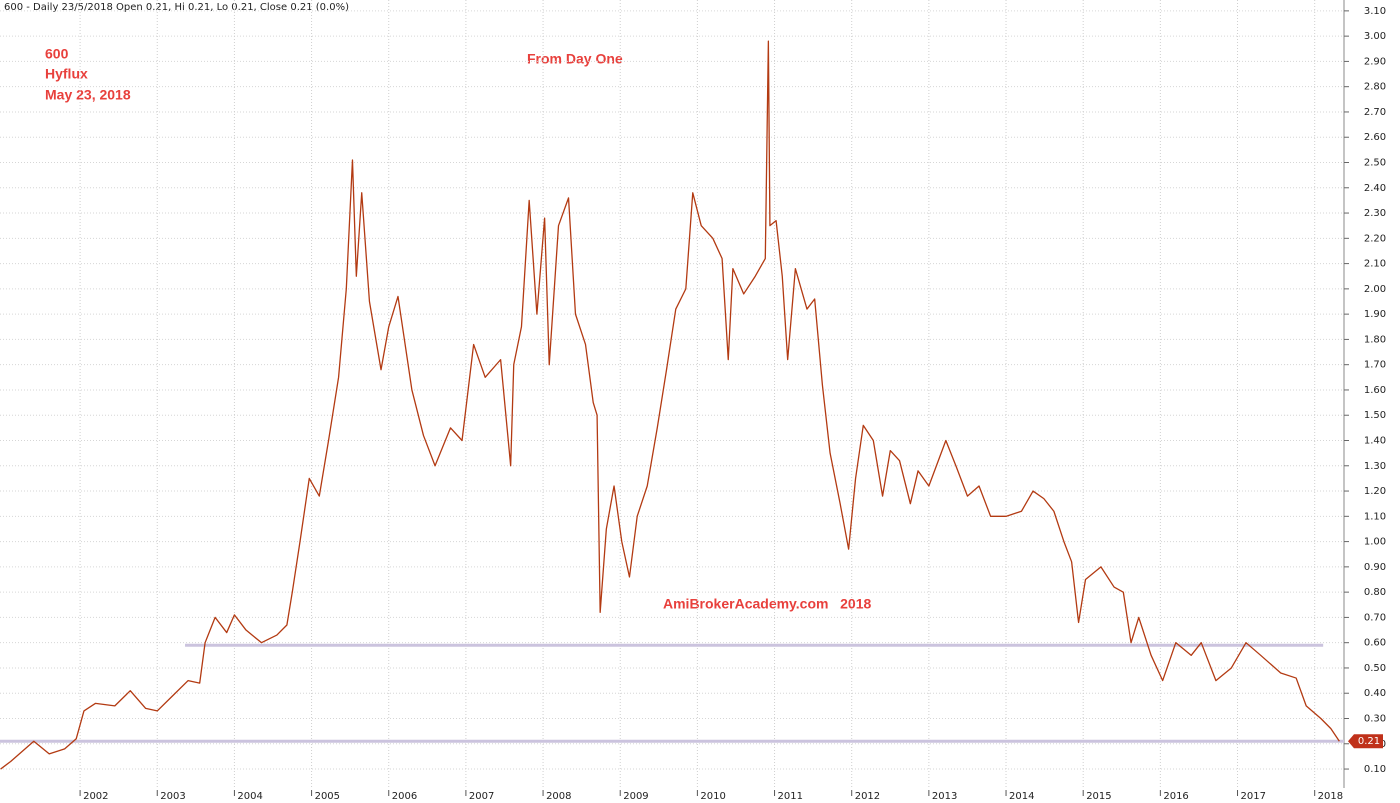 Image resolution: width=1400 pixels, height=803 pixels. What do you see at coordinates (1369, 741) in the screenshot?
I see `last-value-label: 0.21` at bounding box center [1369, 741].